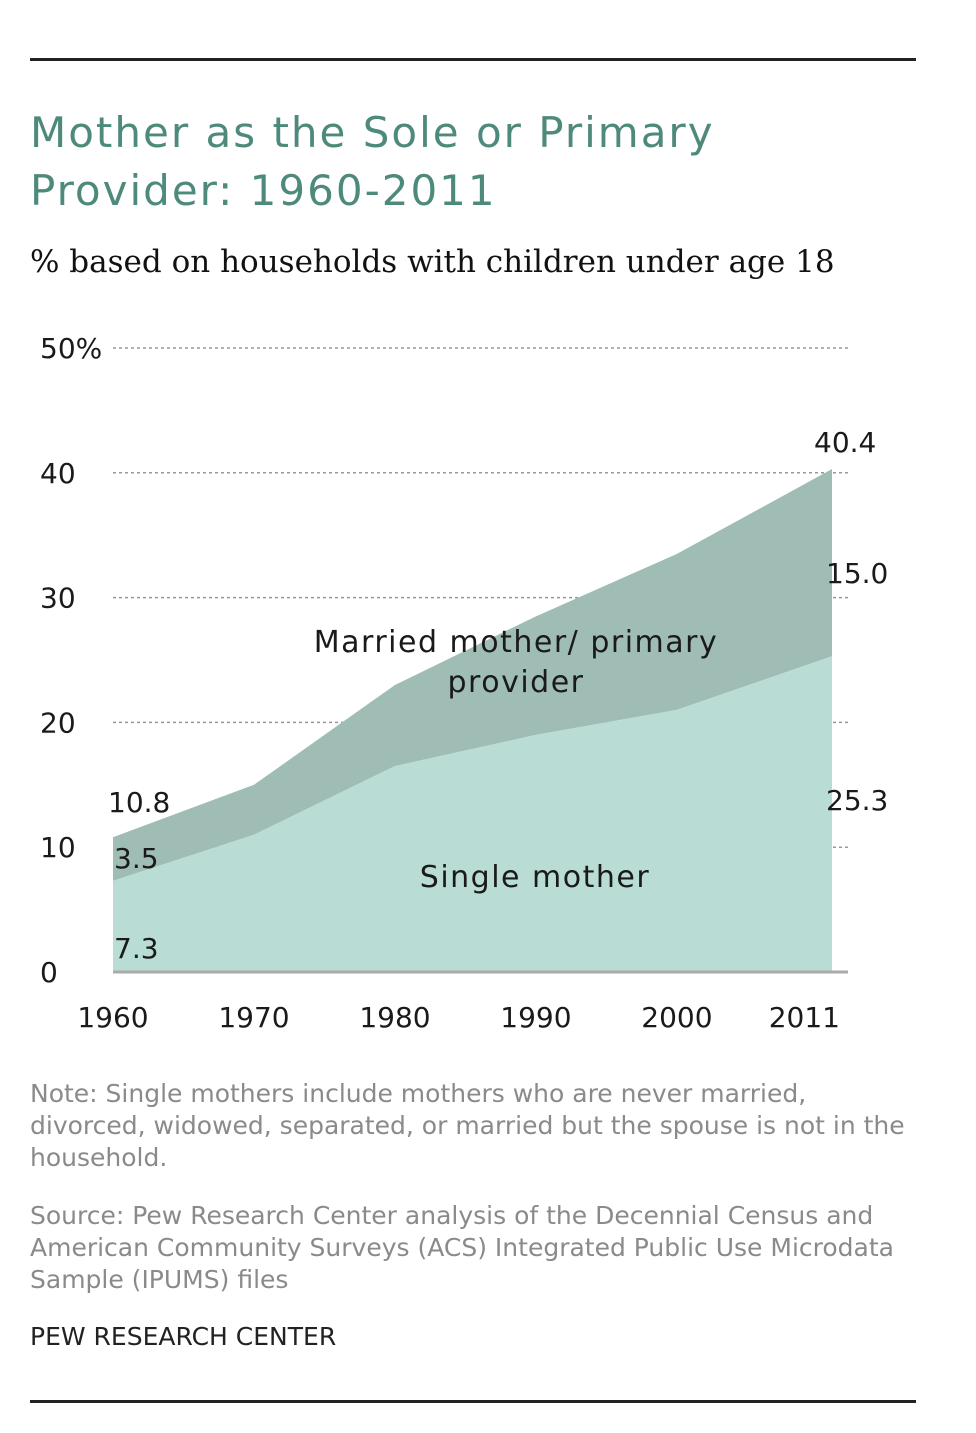 The image size is (976, 1433). Describe the element at coordinates (535, 877) in the screenshot. I see `series-label-single: Single mother` at that location.